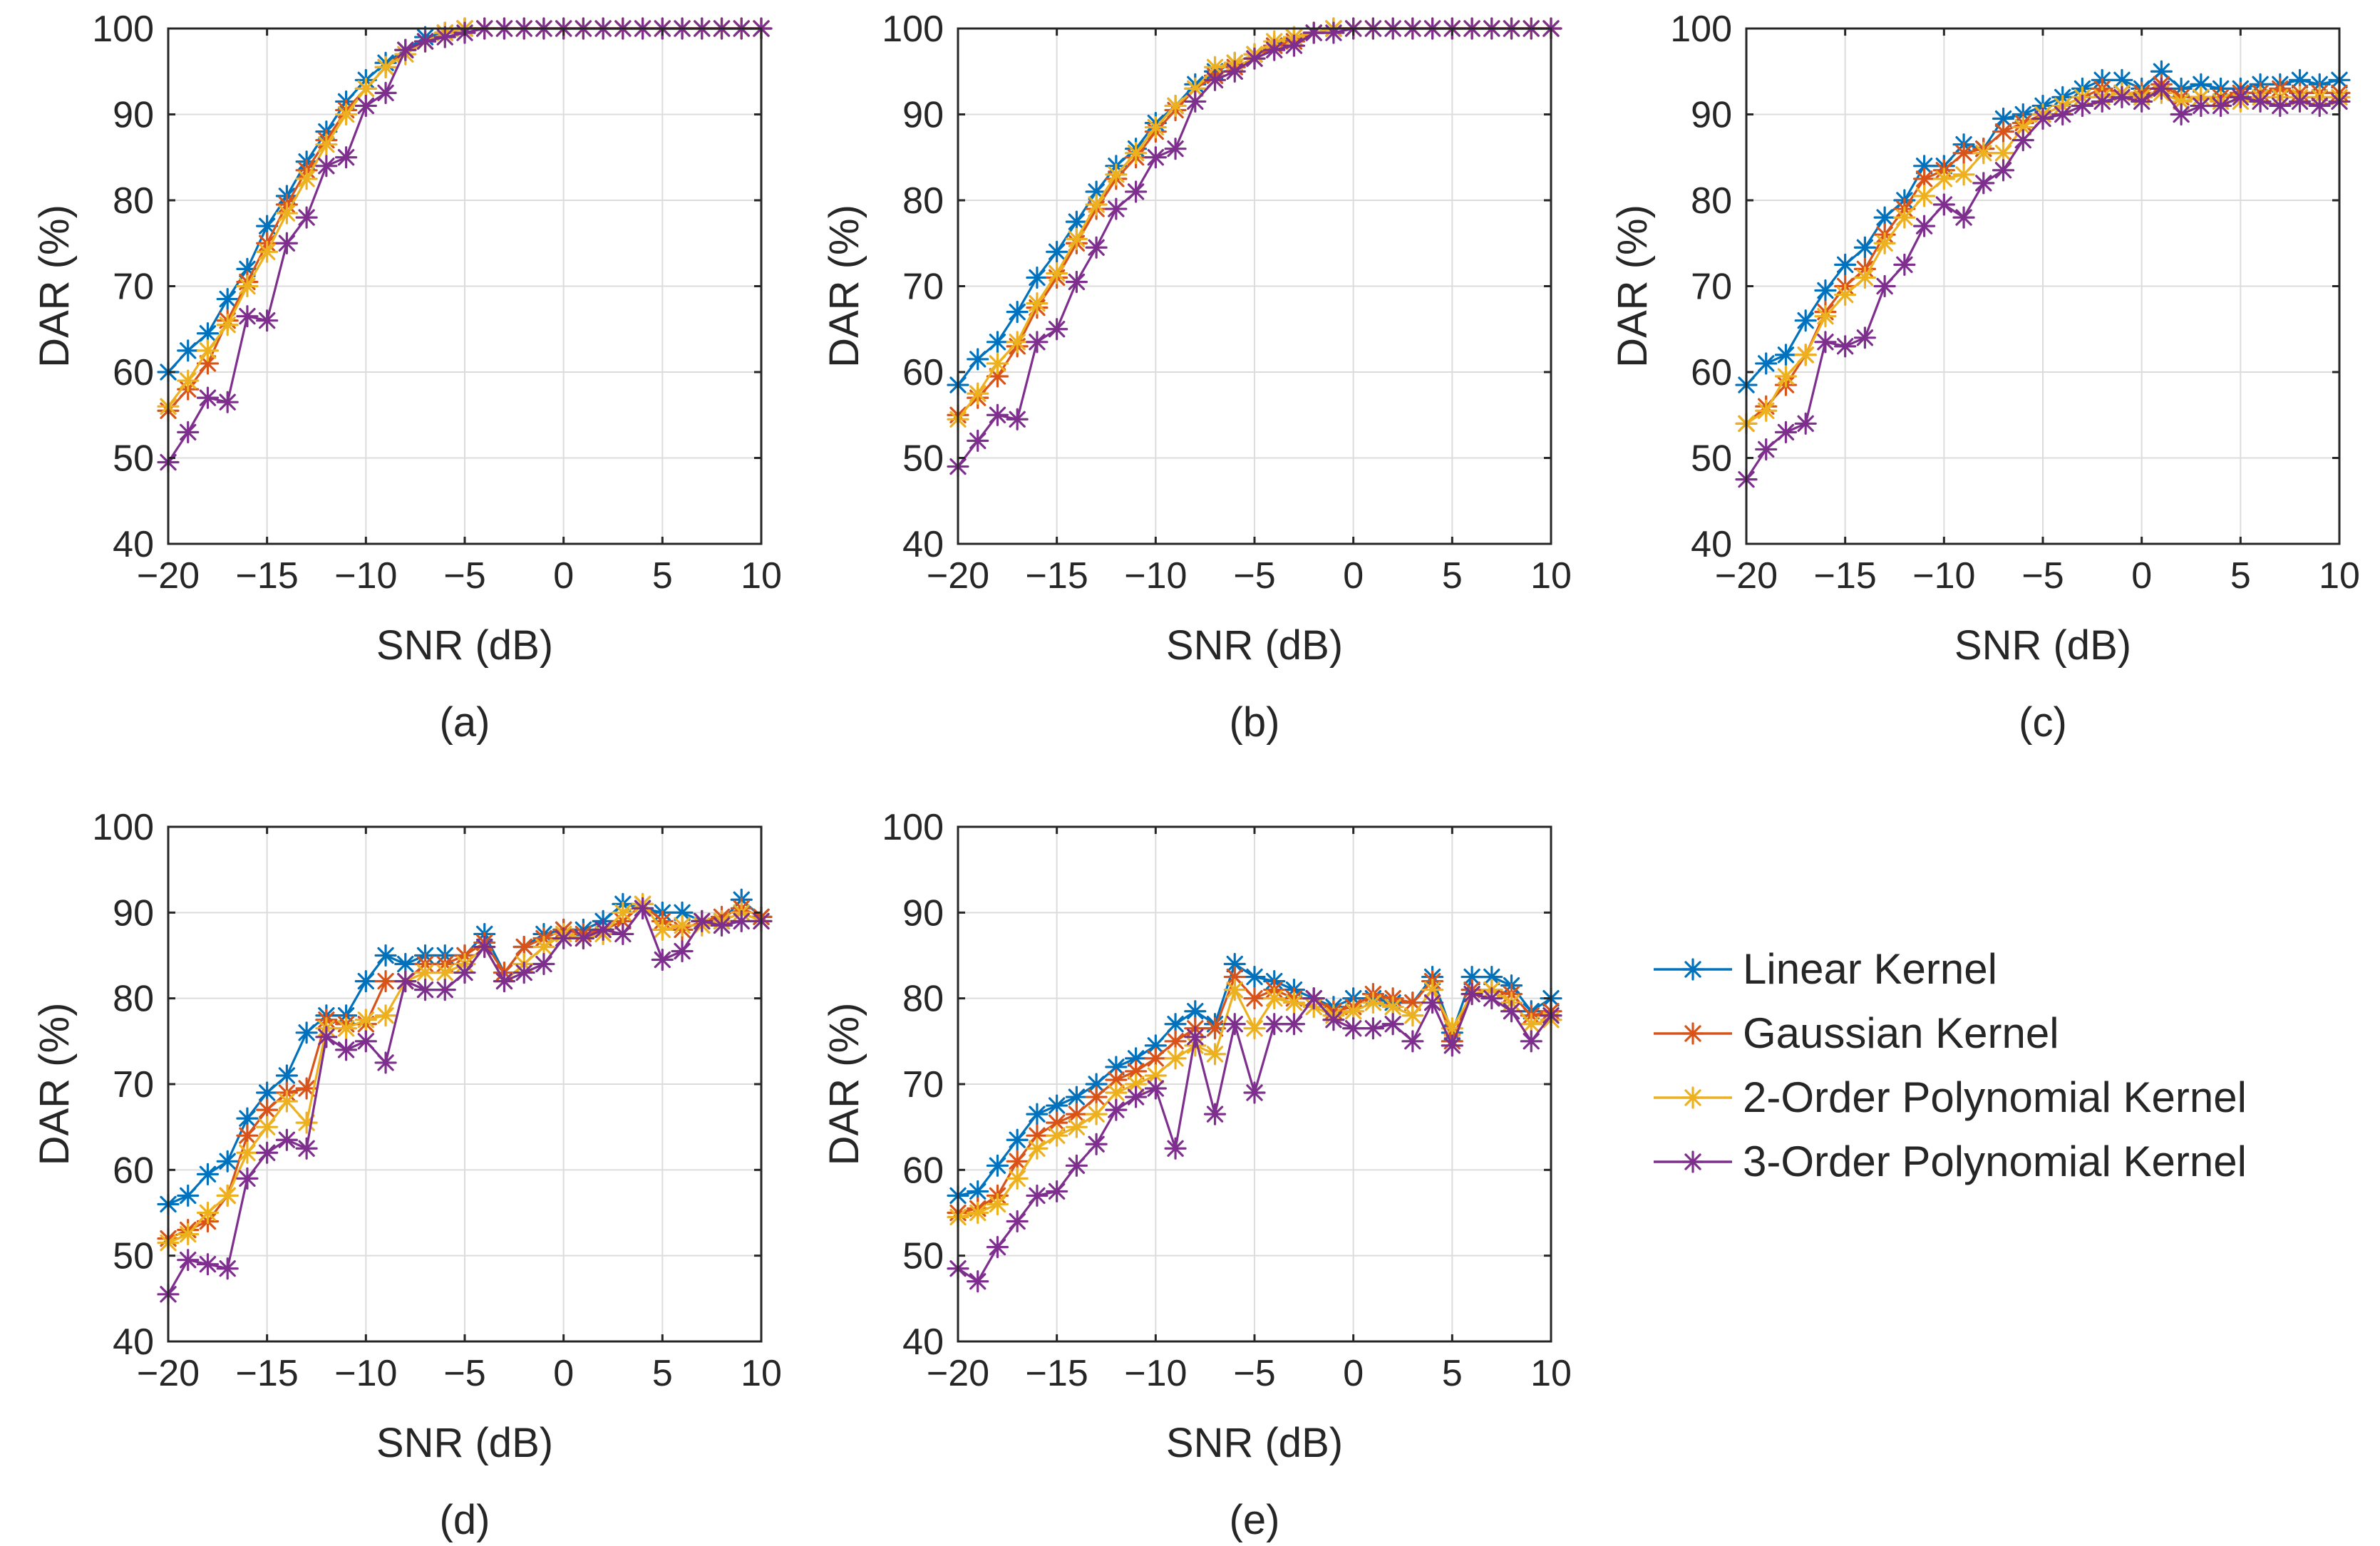 This screenshot has width=2380, height=1546. Describe the element at coordinates (1901, 1033) in the screenshot. I see `legend-label: Gaussian Kernel` at that location.